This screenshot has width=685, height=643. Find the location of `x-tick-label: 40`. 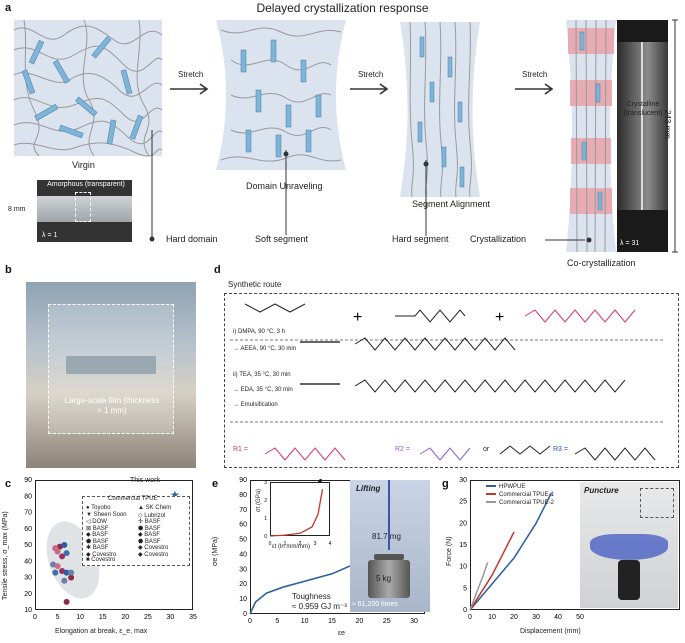

x-tick-label: 40 is located at coordinates (558, 617).